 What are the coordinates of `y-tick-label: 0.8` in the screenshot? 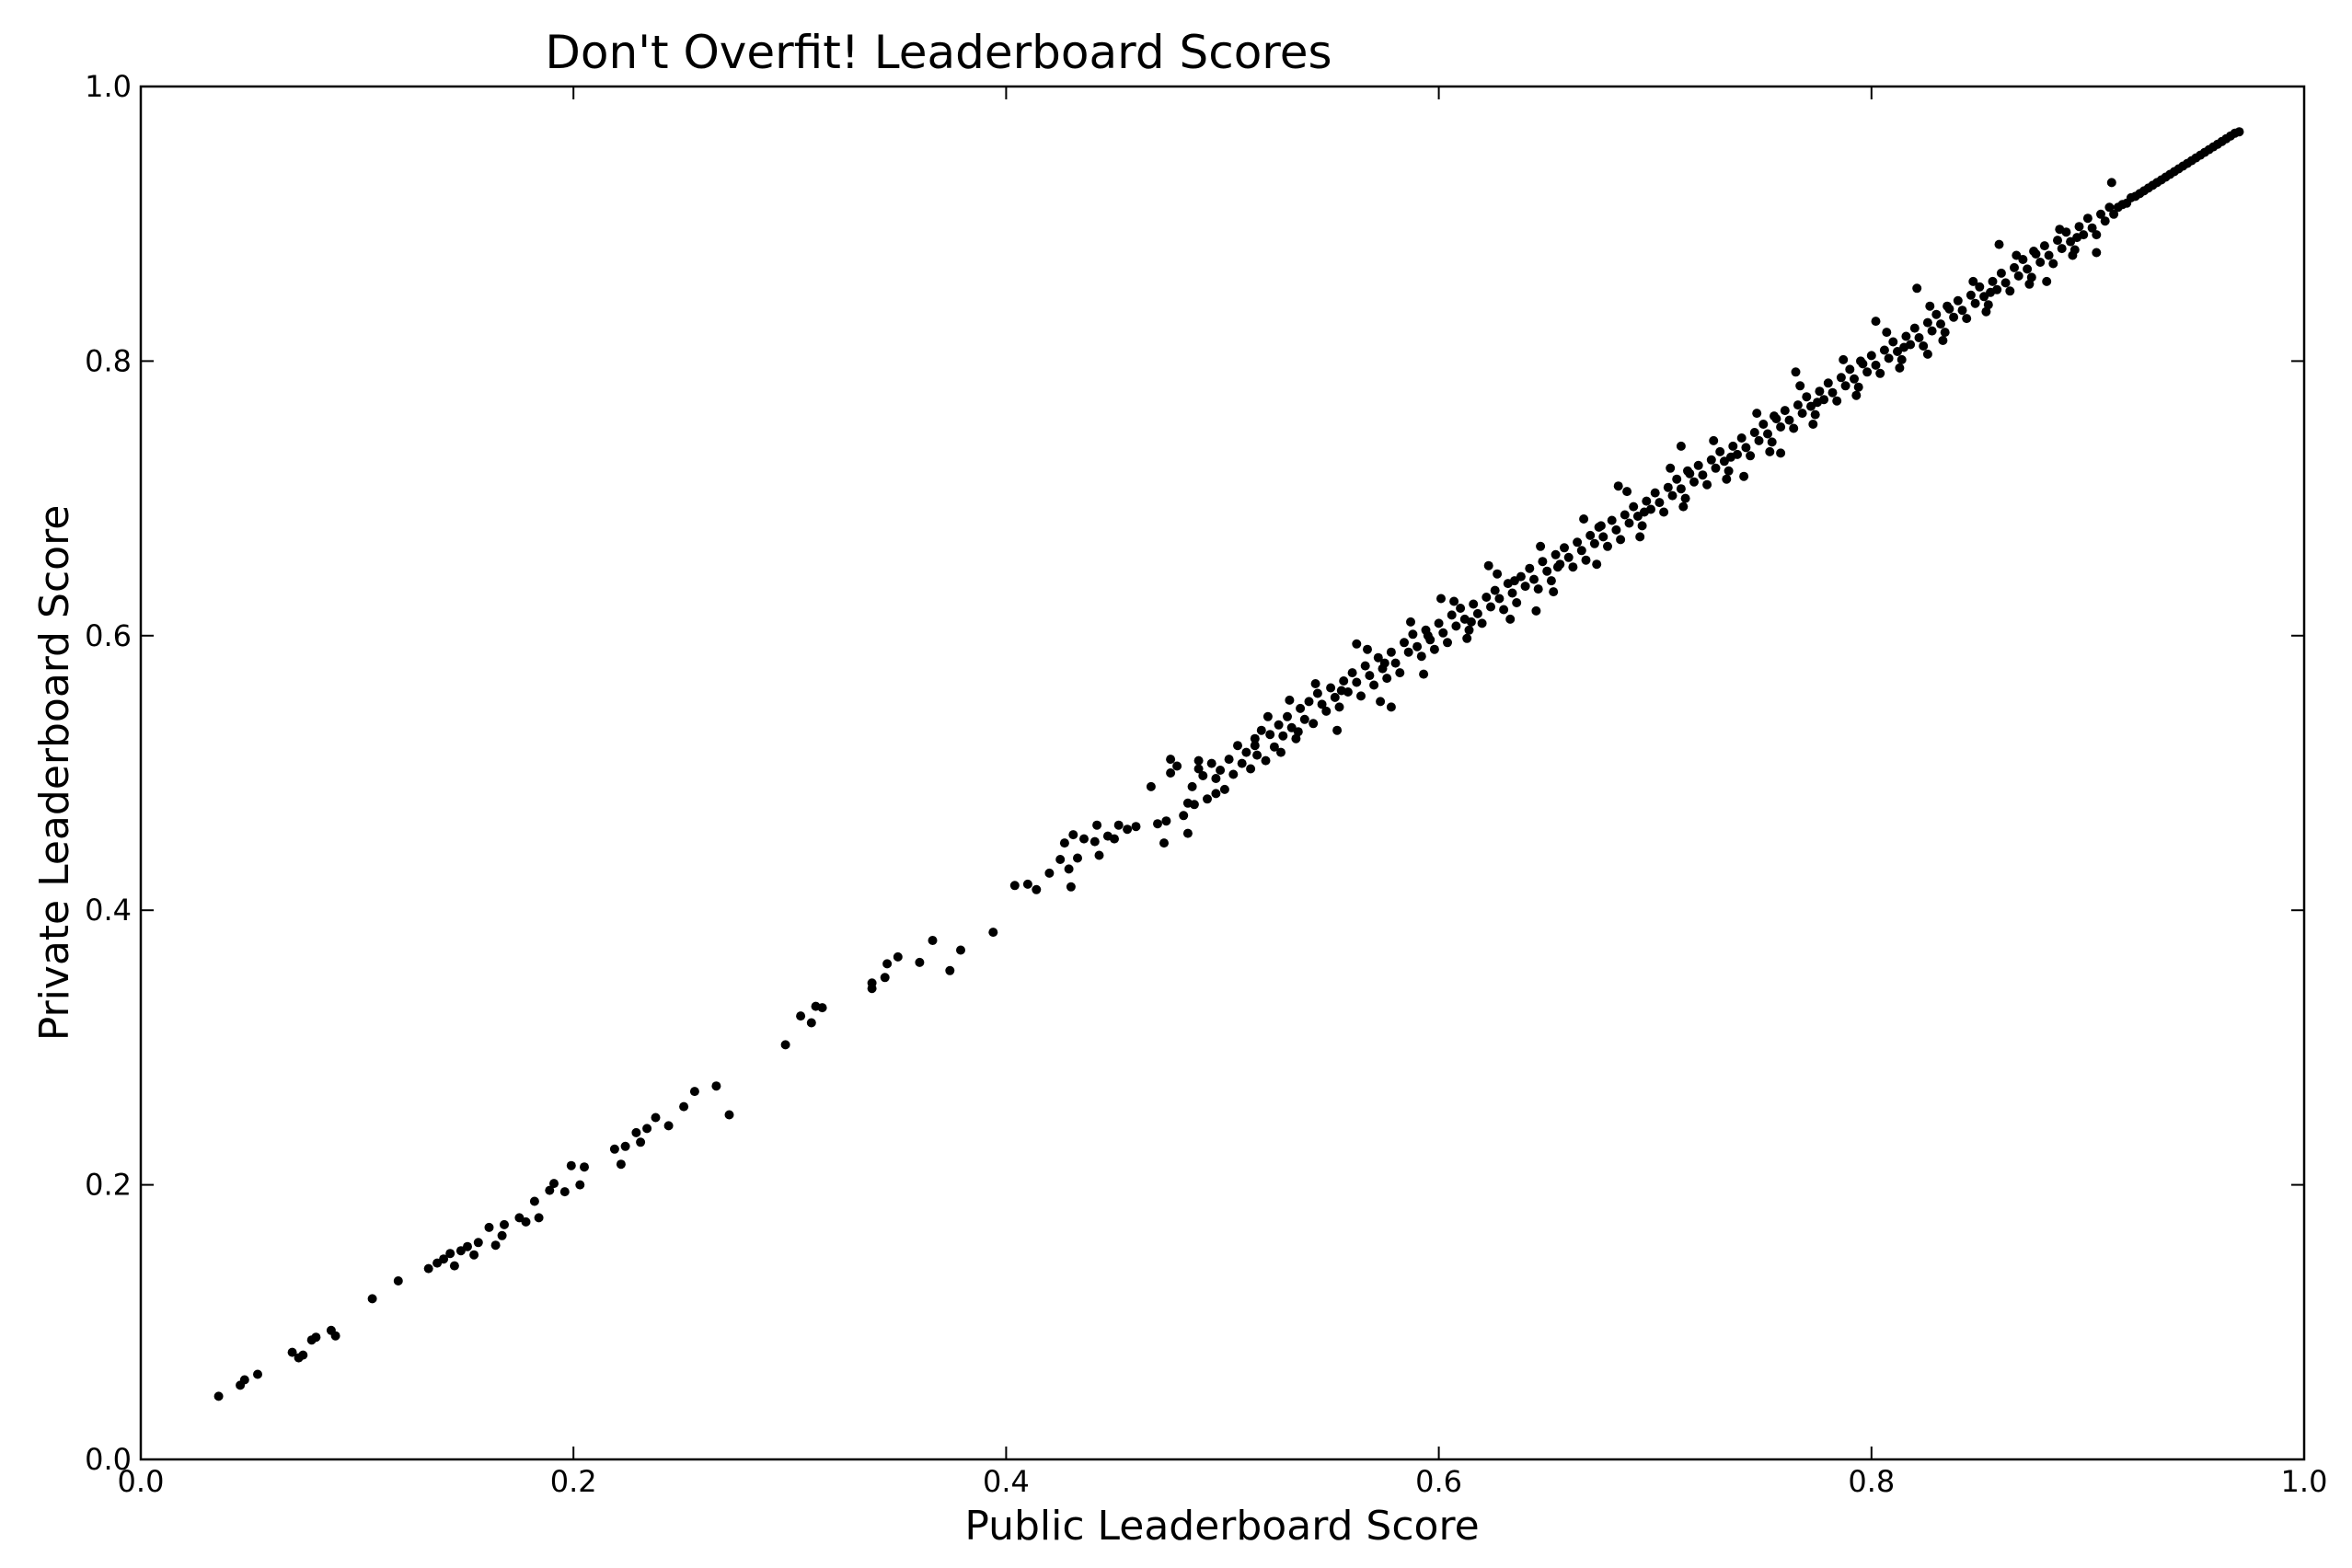 It's located at (108, 360).